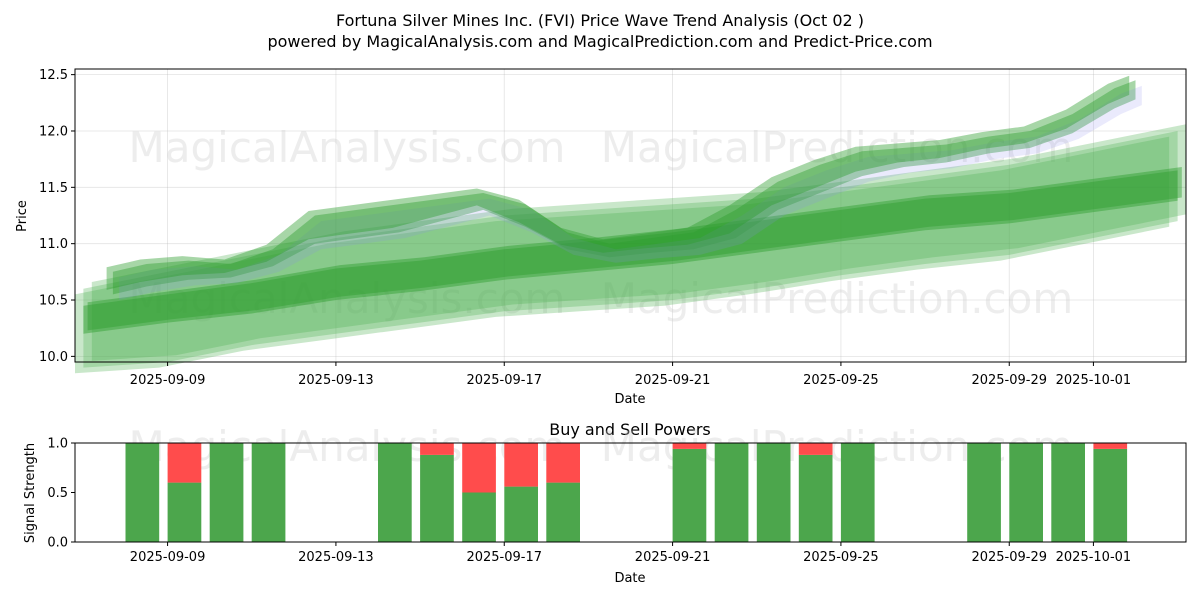  Describe the element at coordinates (57, 493) in the screenshot. I see `y-tick-label: 0.5` at that location.